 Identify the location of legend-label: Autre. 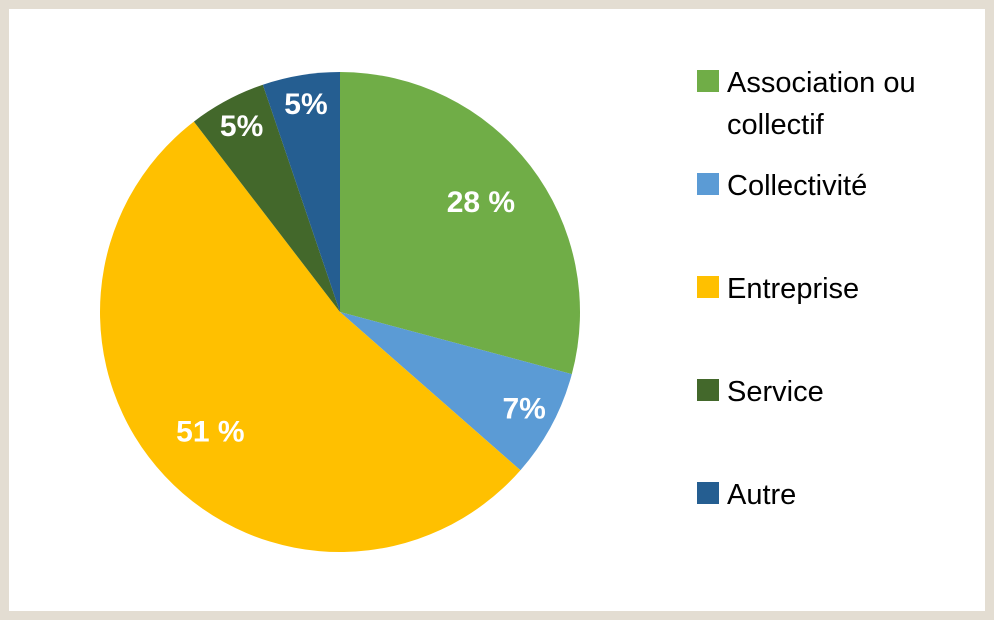
(762, 495).